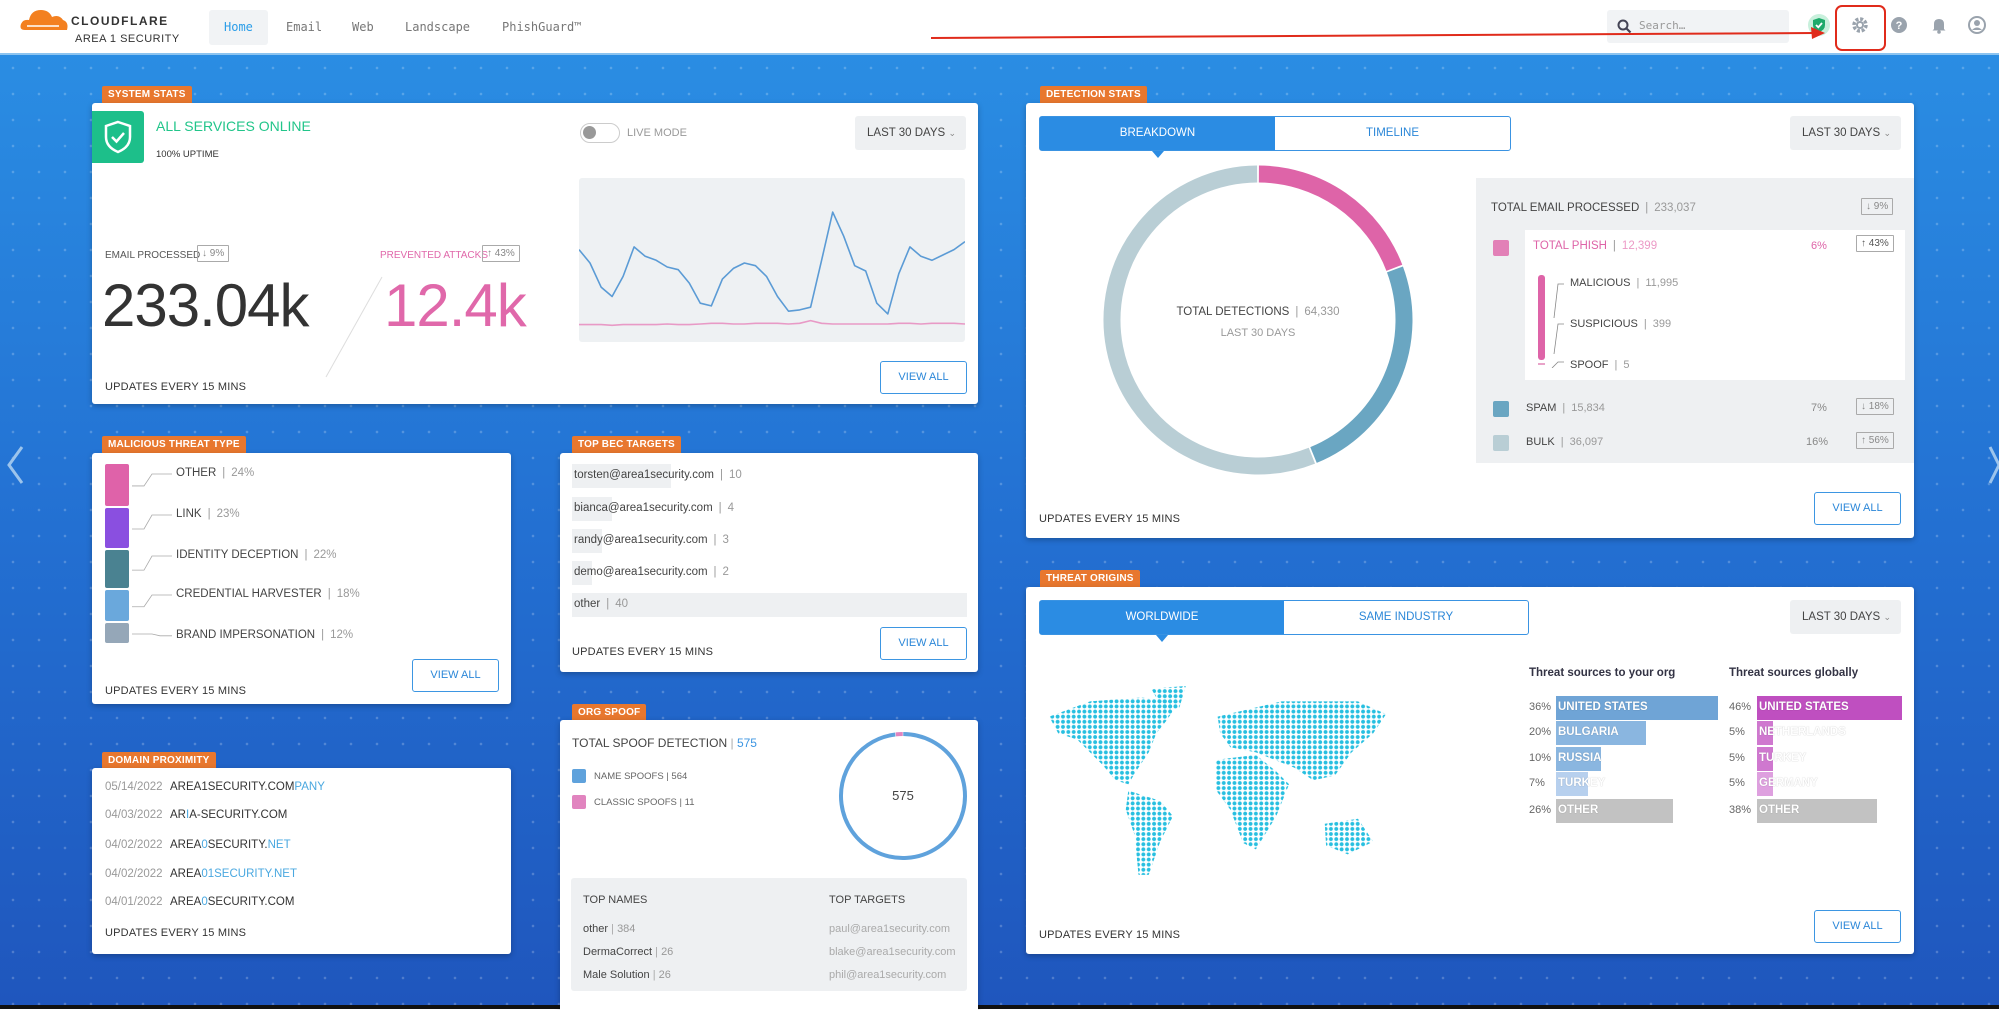 The height and width of the screenshot is (1010, 1999). Describe the element at coordinates (1737, 732) in the screenshot. I see `source-pct: 5%` at that location.